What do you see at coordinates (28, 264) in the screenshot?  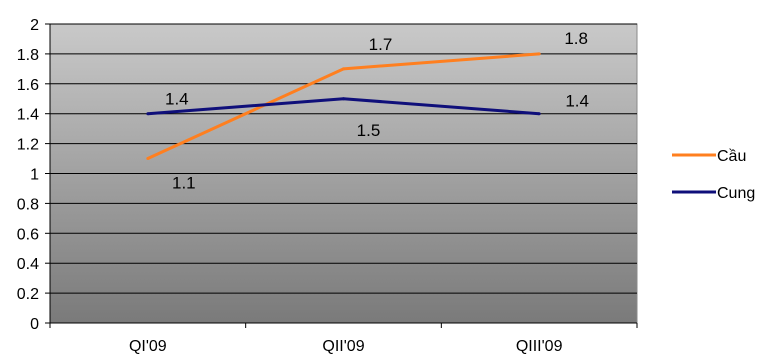 I see `y-tick-label: 0.4` at bounding box center [28, 264].